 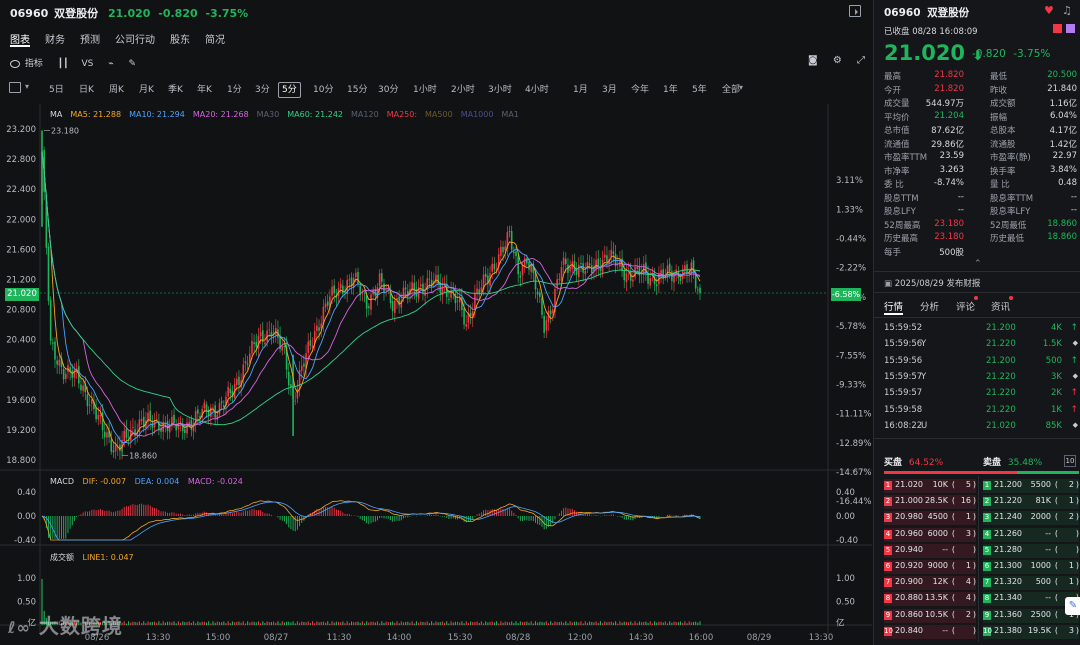 I want to click on depth-selector: 10, so click(x=1070, y=461).